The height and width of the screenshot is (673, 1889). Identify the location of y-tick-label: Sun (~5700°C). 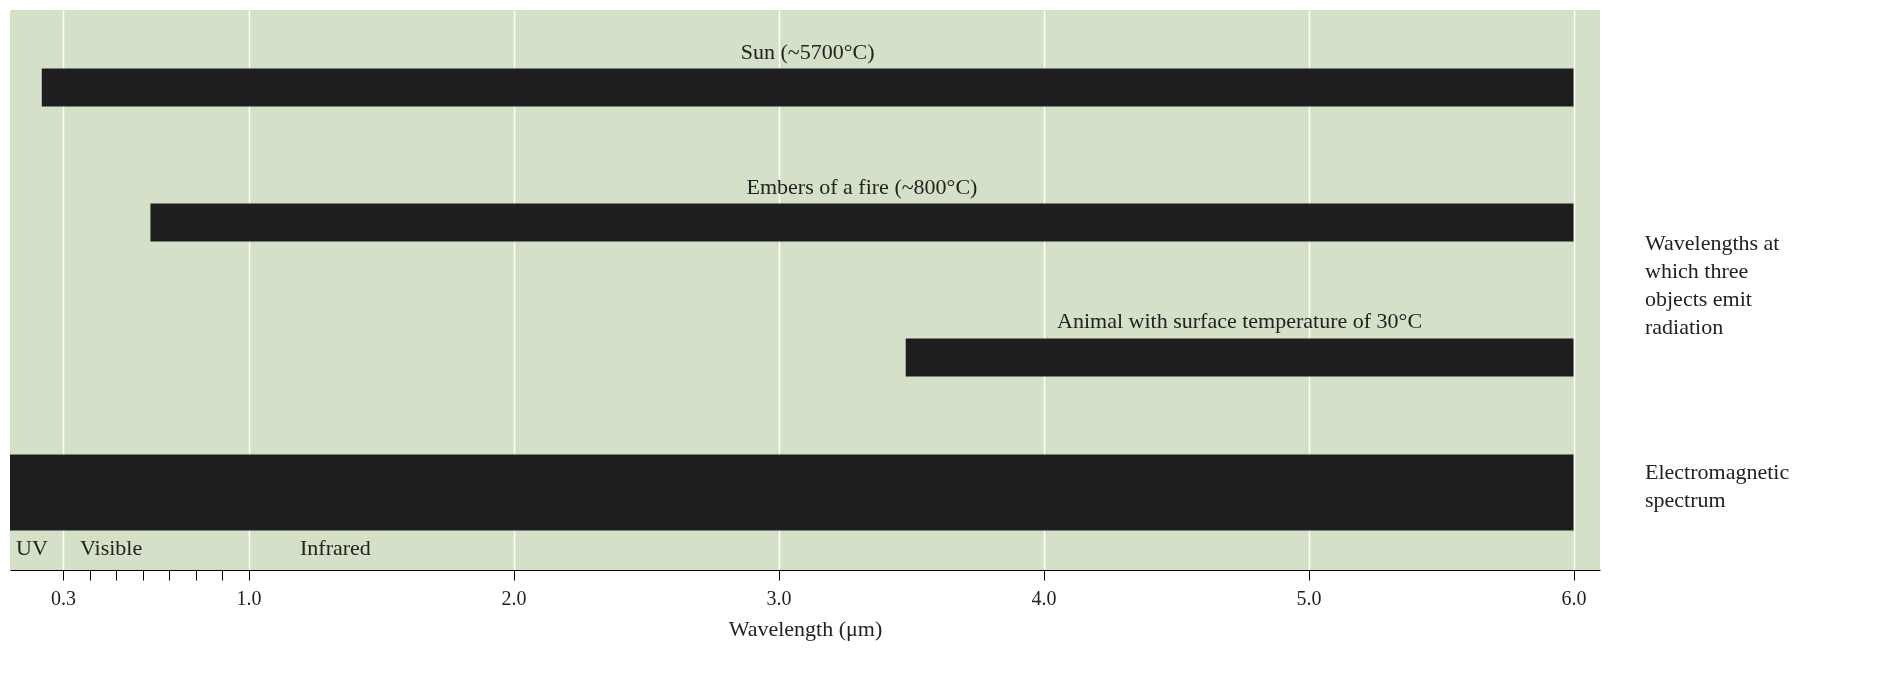
(807, 51).